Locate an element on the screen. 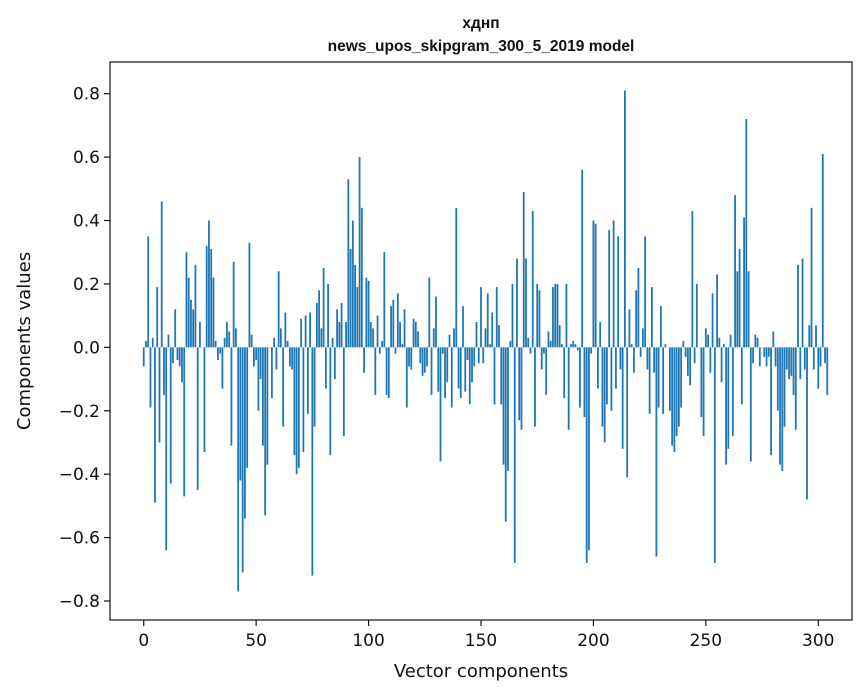 The image size is (867, 696). y-tick-label: 0.8 is located at coordinates (86, 95).